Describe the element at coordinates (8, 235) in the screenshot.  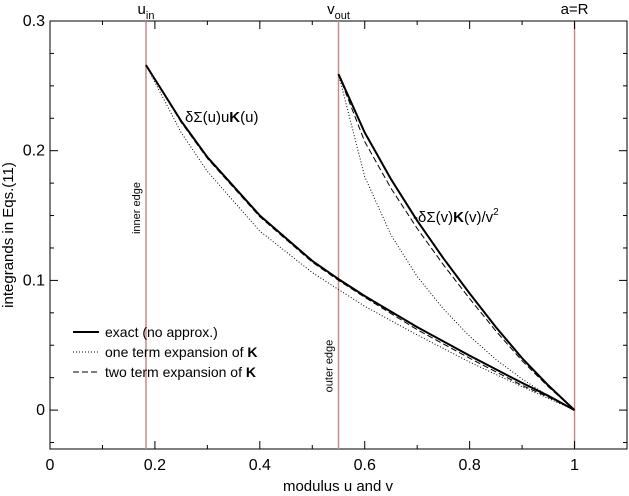
I see `y-axis-title: integrands in Eqs.(11)` at that location.